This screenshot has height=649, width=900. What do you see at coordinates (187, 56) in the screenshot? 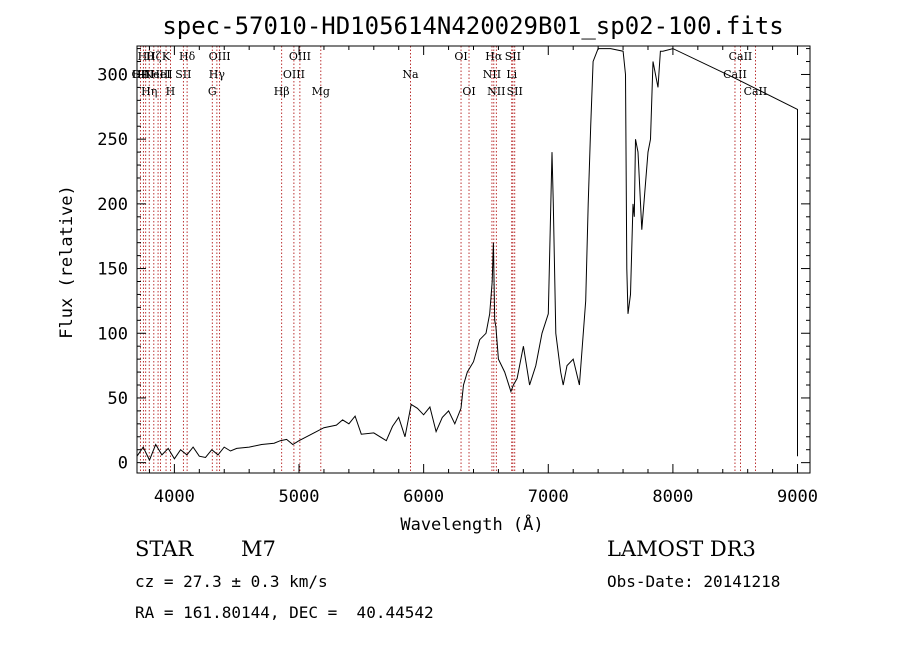
I see `marker-label: Hδ` at bounding box center [187, 56].